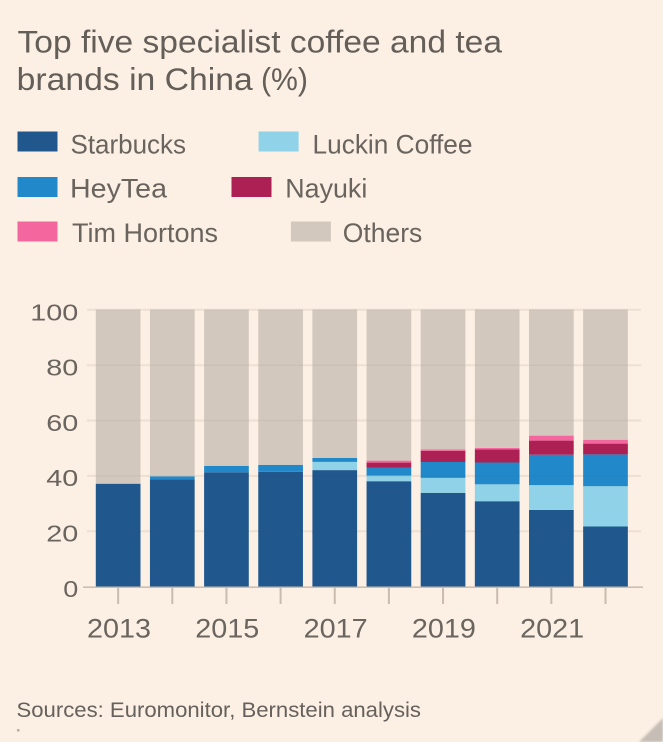 The image size is (663, 742). I want to click on svg-text: Others, so click(383, 233).